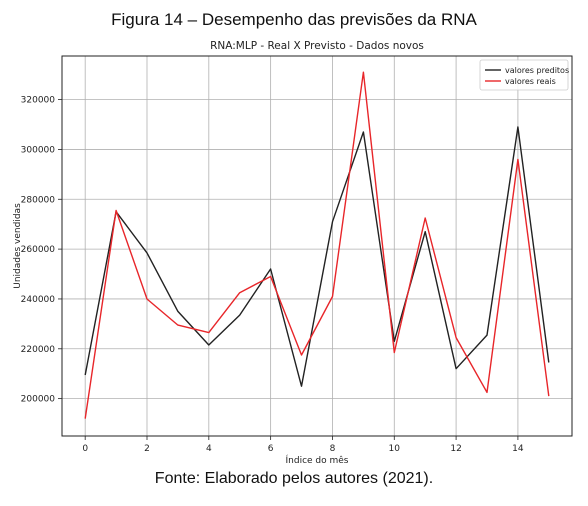 The width and height of the screenshot is (588, 506). Describe the element at coordinates (530, 81) in the screenshot. I see `legend-label: valores reais` at that location.